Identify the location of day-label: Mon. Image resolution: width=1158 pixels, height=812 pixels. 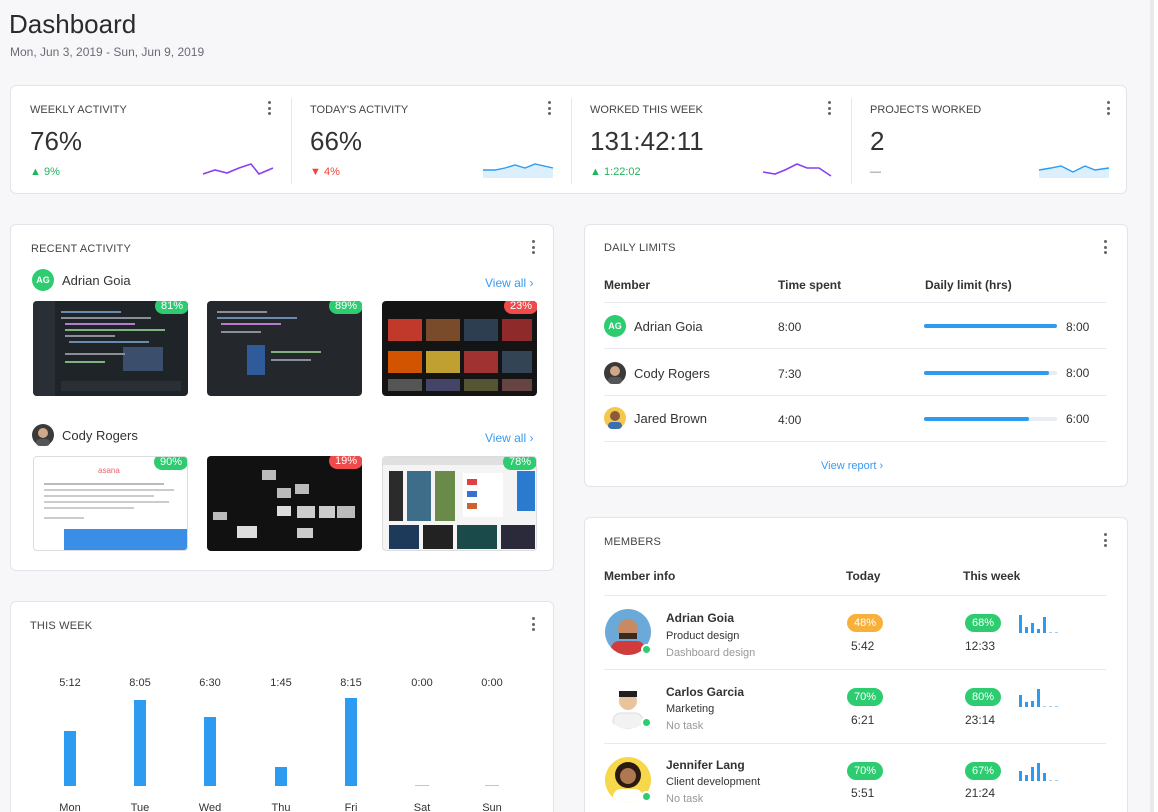
(70, 807).